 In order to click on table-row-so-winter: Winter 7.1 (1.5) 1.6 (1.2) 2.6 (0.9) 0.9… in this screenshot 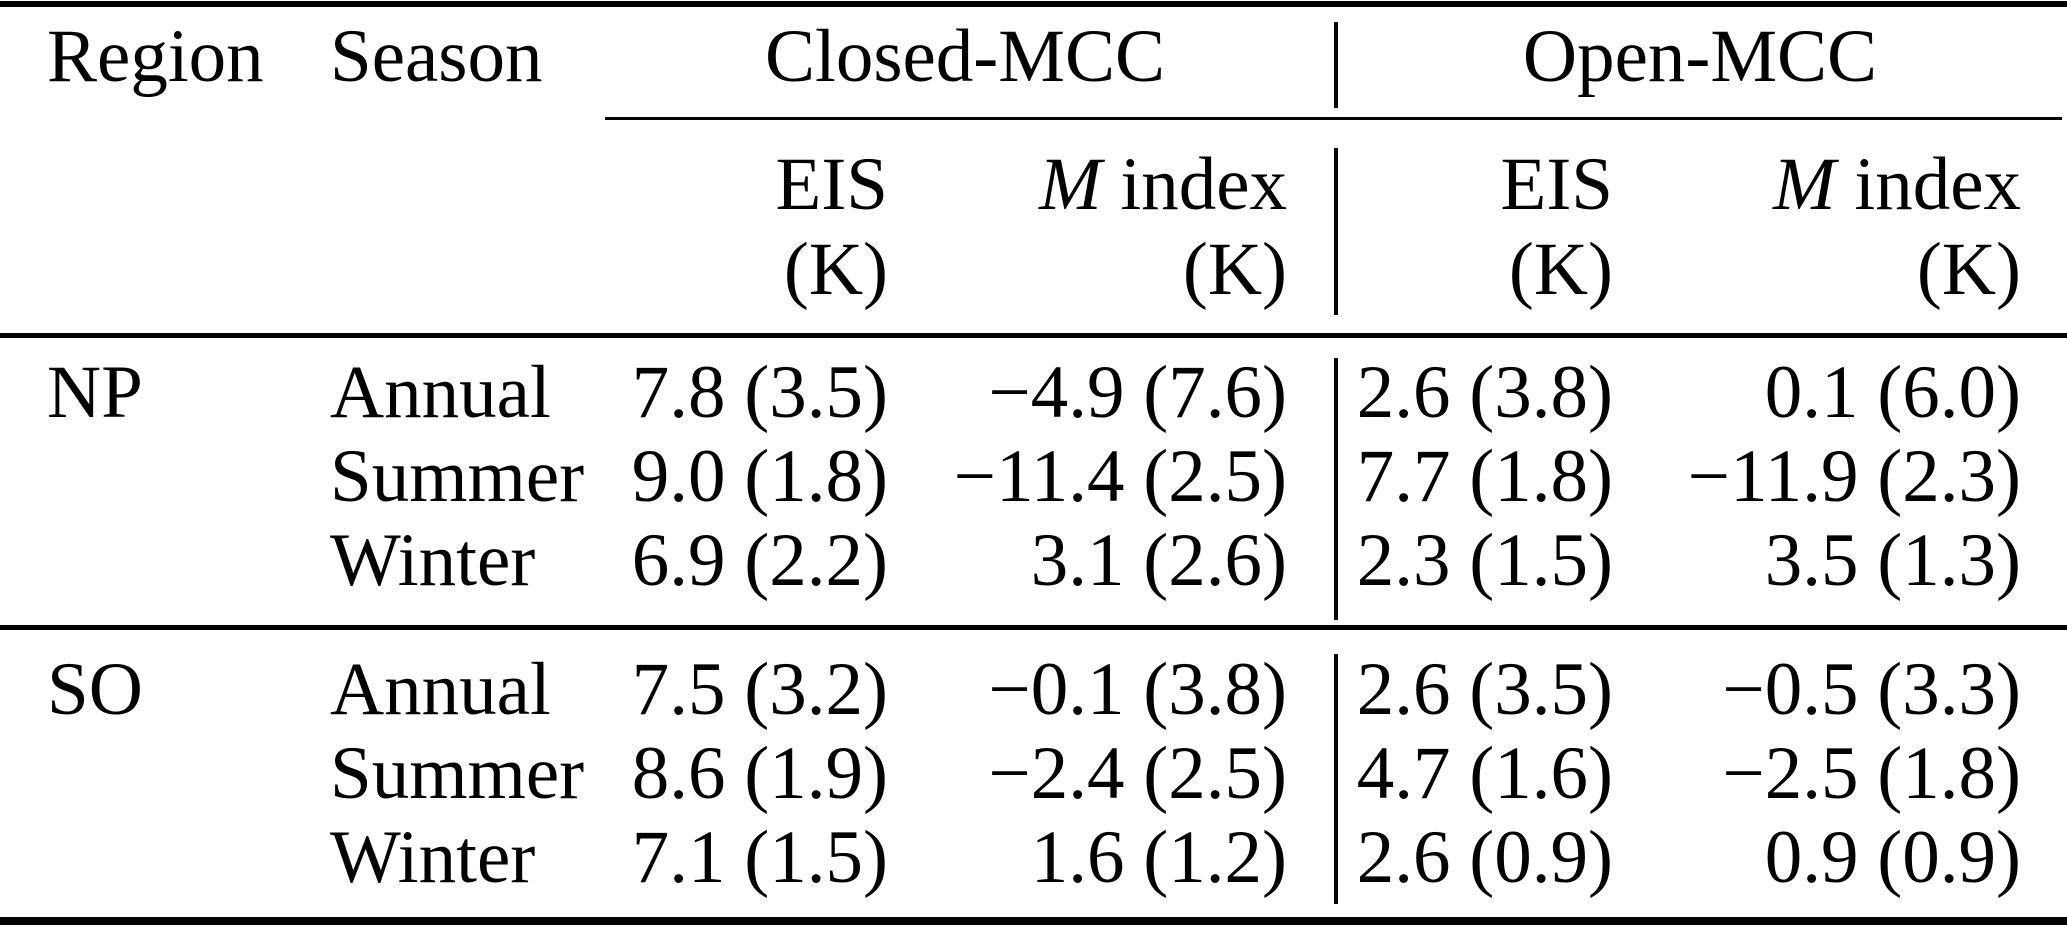, I will do `click(1033, 859)`.